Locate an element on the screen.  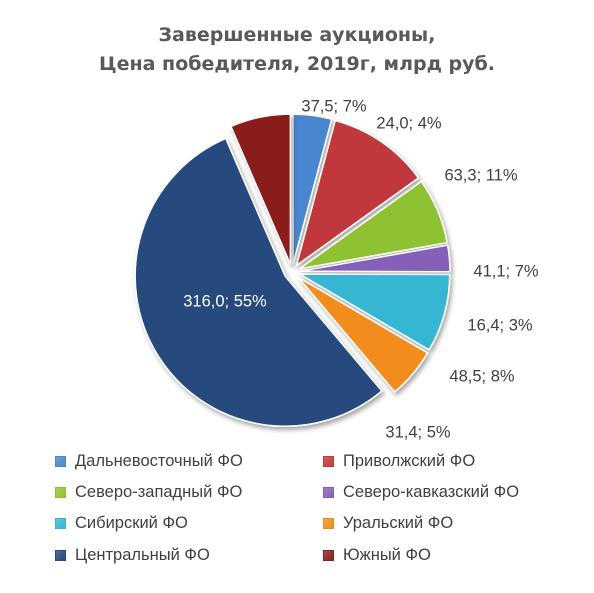
chart-subtitle: Цена победителя, 2019г, млрд руб. is located at coordinates (297, 64).